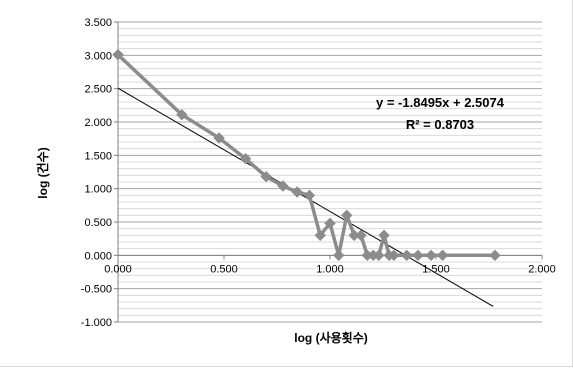  Describe the element at coordinates (118, 269) in the screenshot. I see `x-tick-label: 0.000` at that location.